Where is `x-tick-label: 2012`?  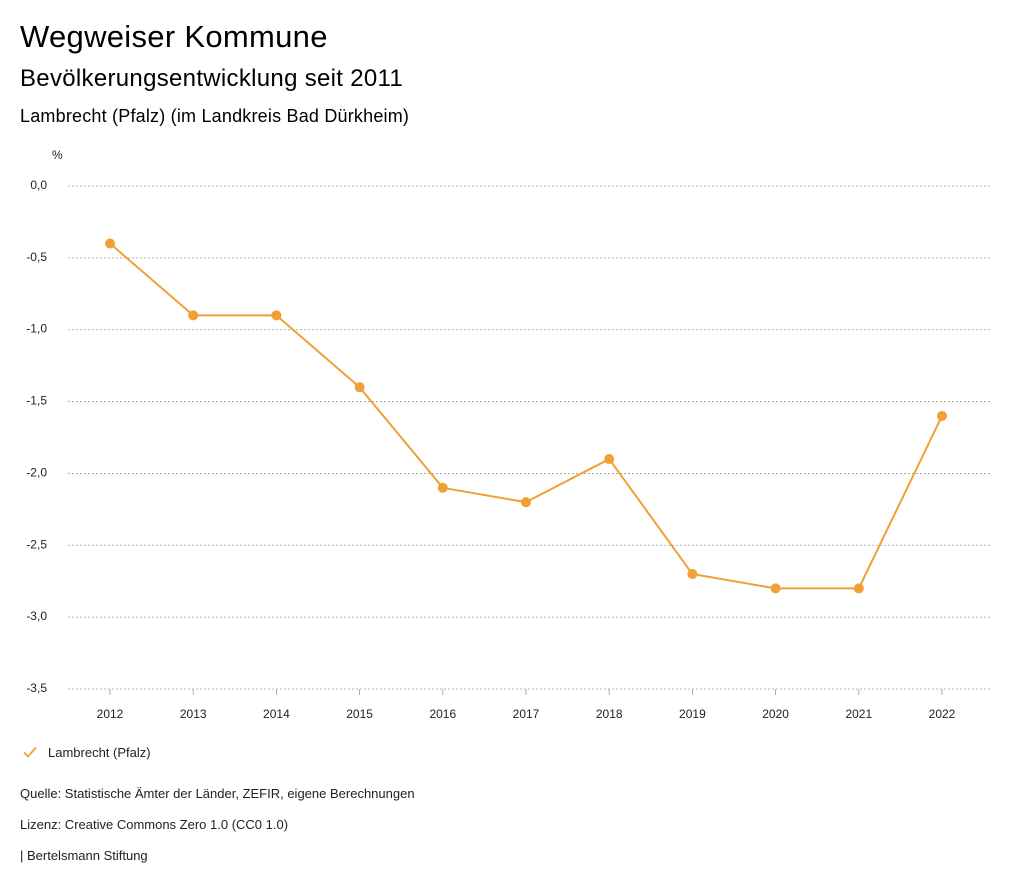
x-tick-label: 2012 is located at coordinates (110, 714).